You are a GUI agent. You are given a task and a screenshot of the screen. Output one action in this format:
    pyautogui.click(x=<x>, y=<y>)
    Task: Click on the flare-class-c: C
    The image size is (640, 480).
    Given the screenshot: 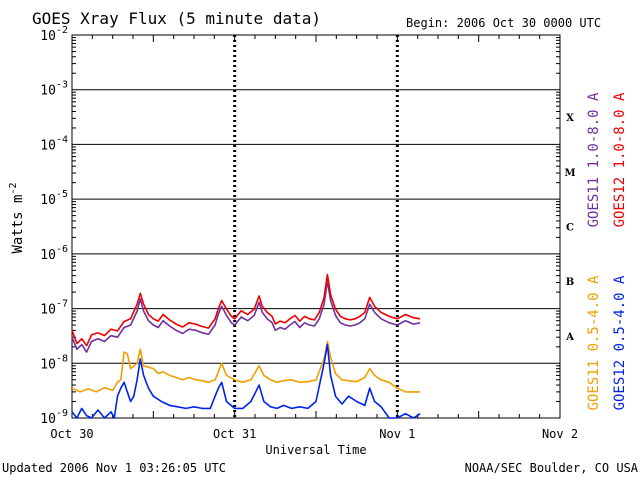 What is the action you would take?
    pyautogui.click(x=570, y=228)
    